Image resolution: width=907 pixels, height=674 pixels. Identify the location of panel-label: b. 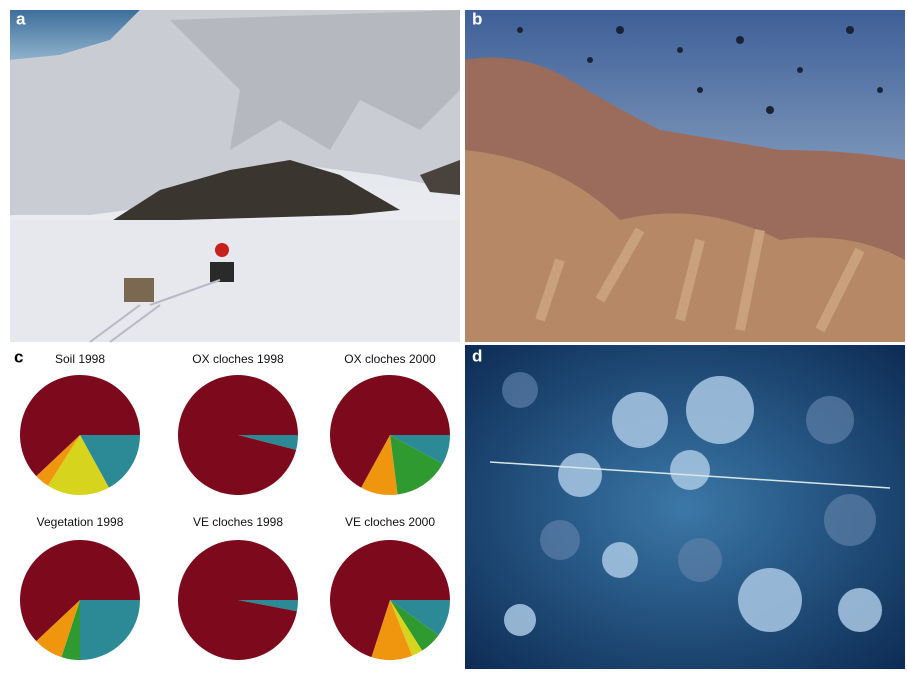
(477, 18).